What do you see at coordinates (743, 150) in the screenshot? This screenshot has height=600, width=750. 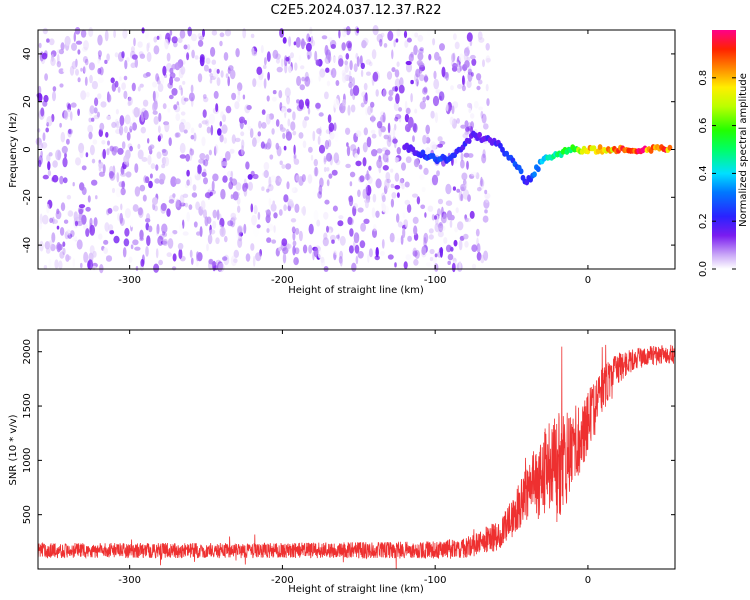 I see `colorbar-label: Normalized spectral amplitude` at bounding box center [743, 150].